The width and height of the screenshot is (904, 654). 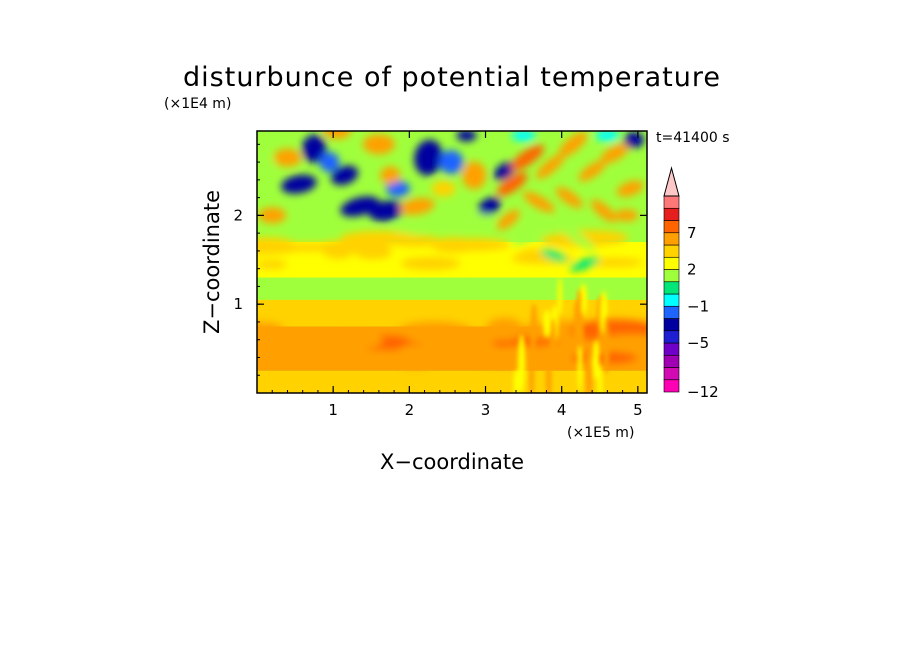 I want to click on field-band, so click(x=452, y=288).